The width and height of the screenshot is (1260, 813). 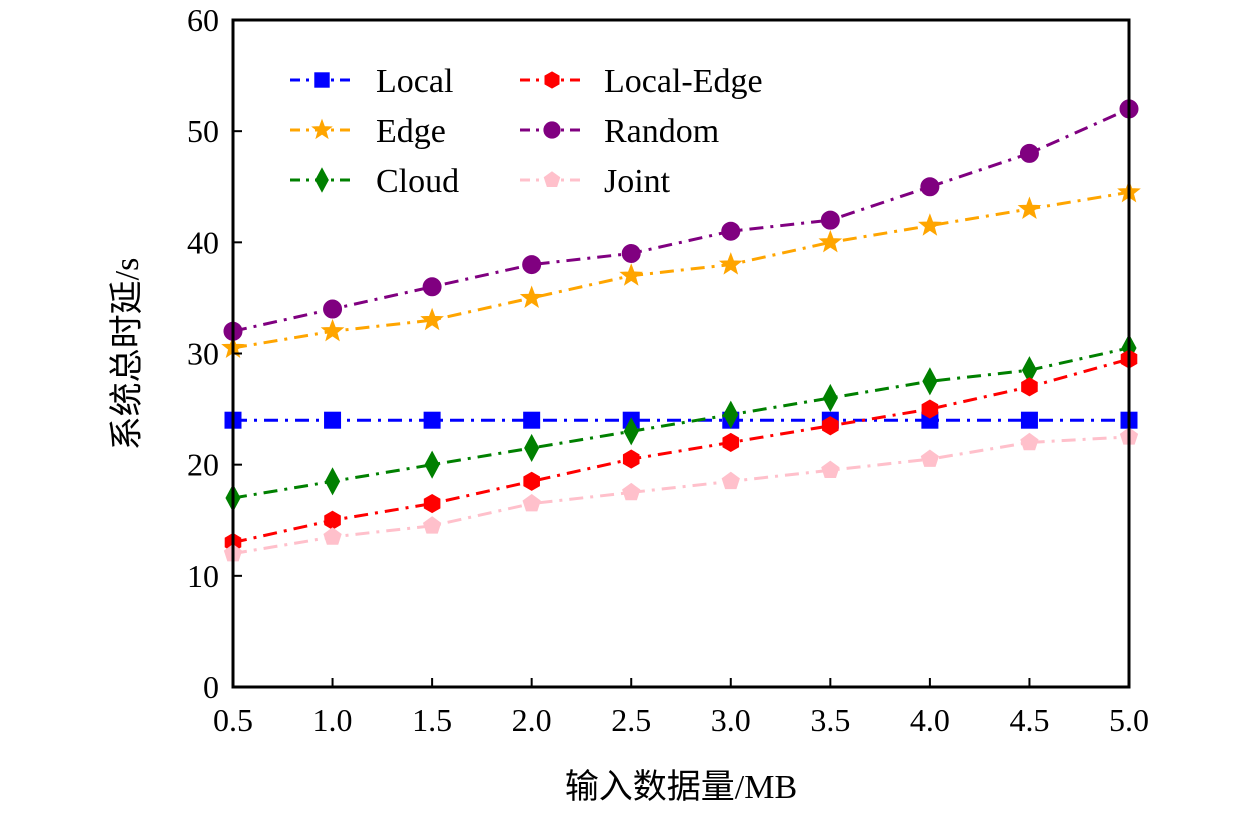 I want to click on legend-label: Cloud, so click(x=417, y=181).